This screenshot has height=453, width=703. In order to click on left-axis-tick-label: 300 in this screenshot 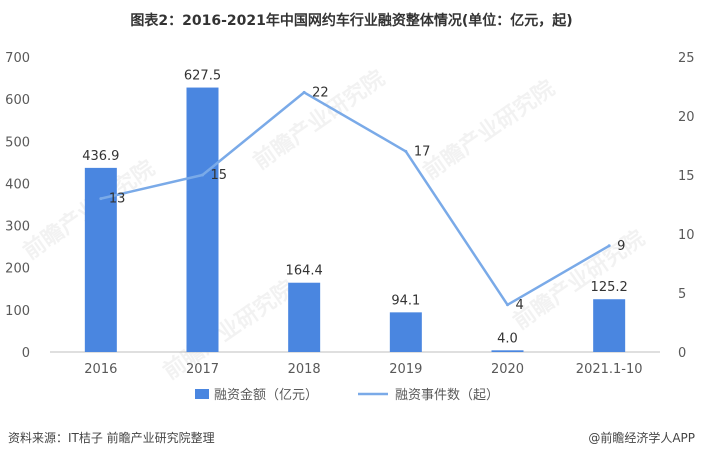, I will do `click(17, 227)`.